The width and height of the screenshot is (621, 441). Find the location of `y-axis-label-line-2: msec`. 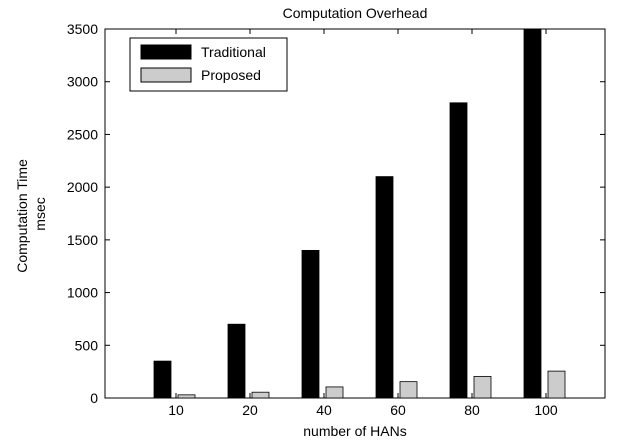

y-axis-label-line-2: msec is located at coordinates (40, 213).